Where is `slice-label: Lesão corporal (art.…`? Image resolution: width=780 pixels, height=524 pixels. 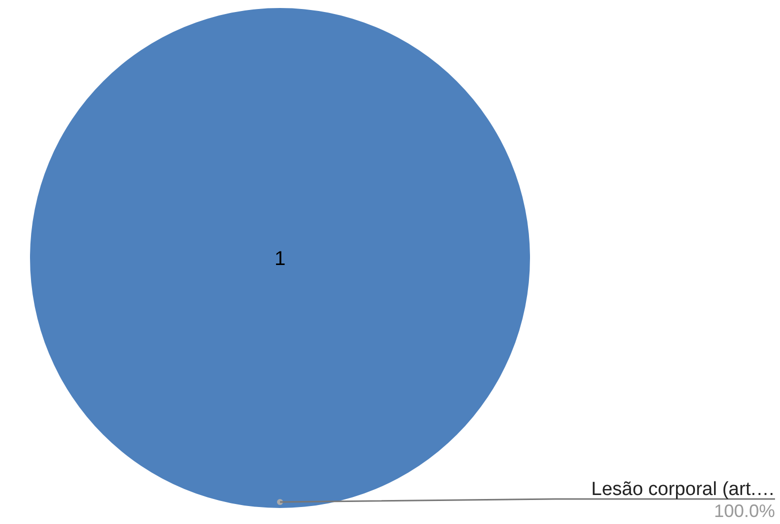
slice-label: Lesão corporal (art.… is located at coordinates (683, 489).